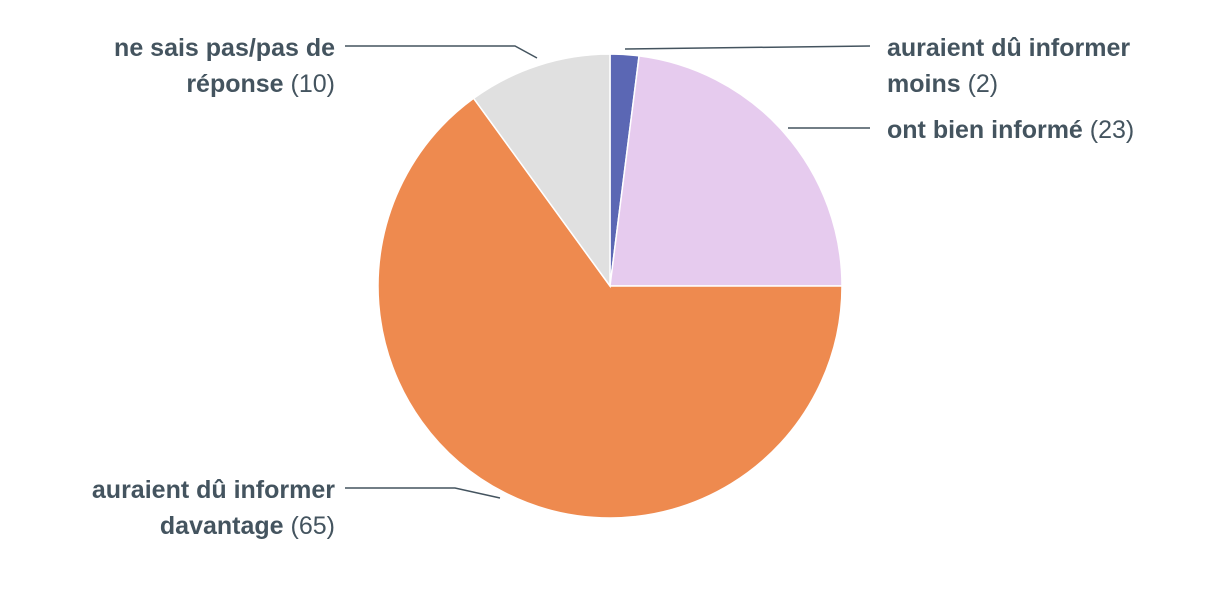 This screenshot has height=592, width=1220. I want to click on value-label: (10), so click(312, 84).